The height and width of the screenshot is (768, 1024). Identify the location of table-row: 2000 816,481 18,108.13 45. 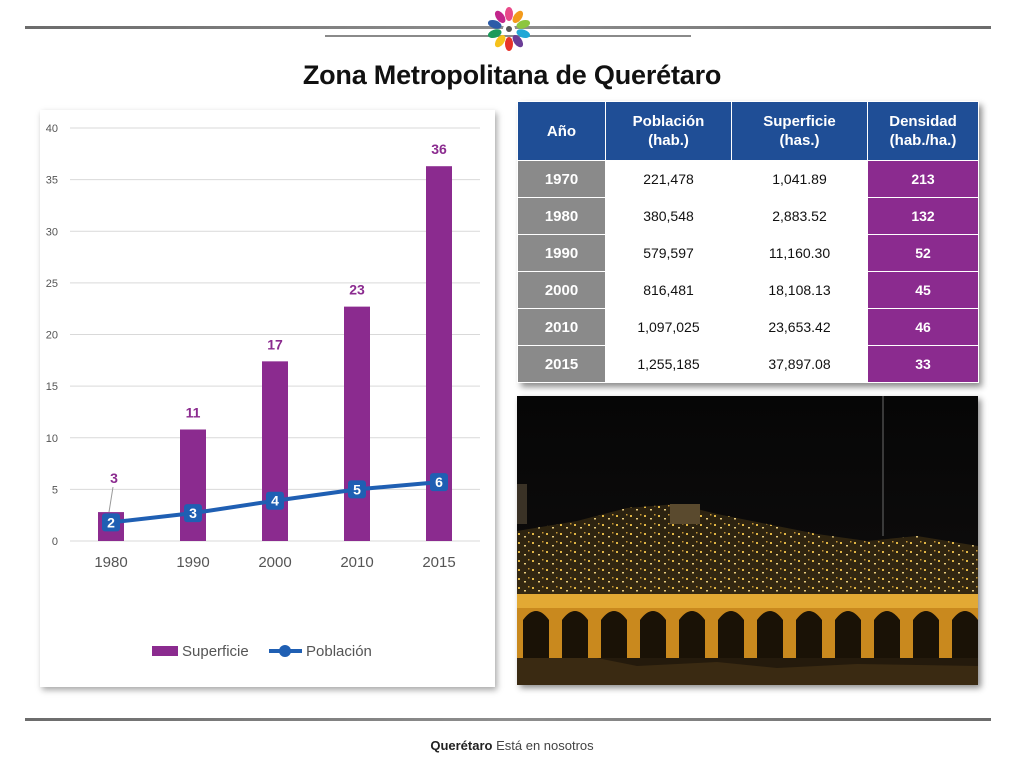
(748, 290).